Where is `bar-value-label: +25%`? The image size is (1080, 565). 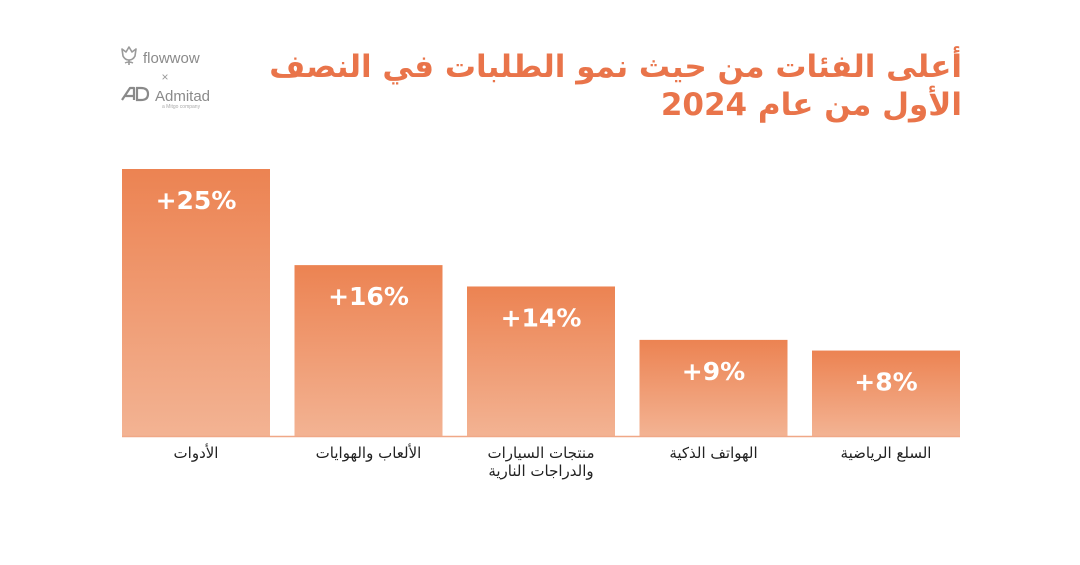 bar-value-label: +25% is located at coordinates (196, 200).